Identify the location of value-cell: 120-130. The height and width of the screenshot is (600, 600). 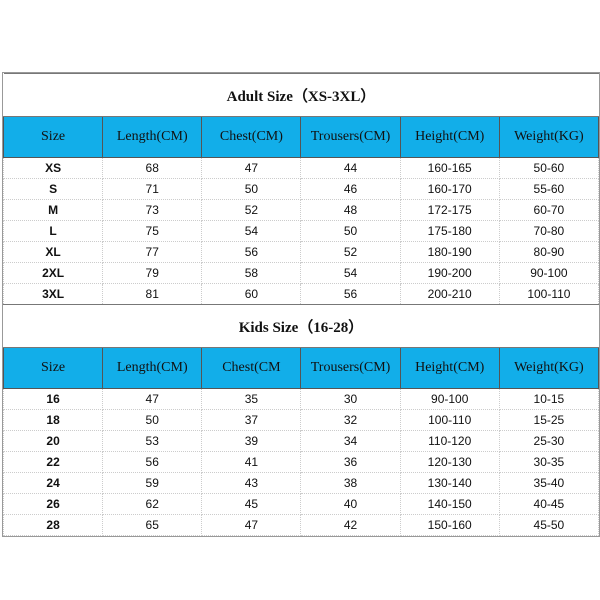
(449, 462).